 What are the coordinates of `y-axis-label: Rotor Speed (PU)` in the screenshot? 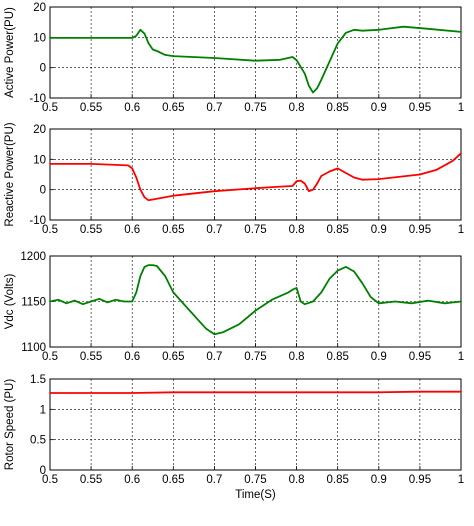 It's located at (10, 425).